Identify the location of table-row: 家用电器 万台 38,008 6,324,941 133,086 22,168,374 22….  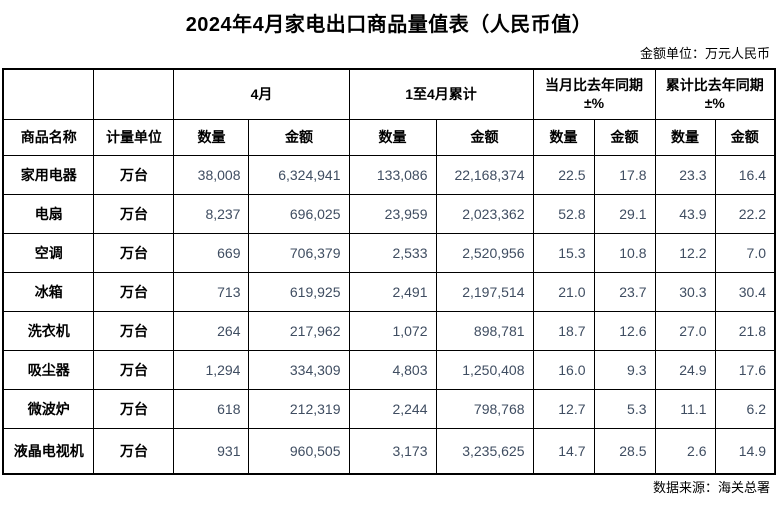
(389, 174).